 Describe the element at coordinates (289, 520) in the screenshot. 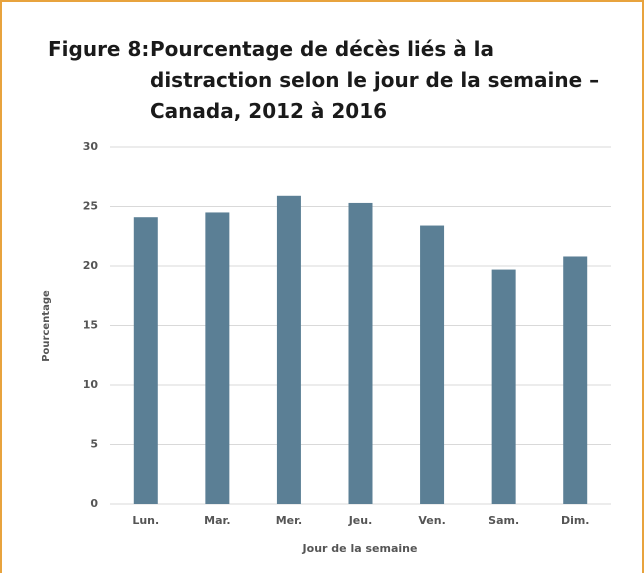

I see `x-tick-label: Mer.` at that location.